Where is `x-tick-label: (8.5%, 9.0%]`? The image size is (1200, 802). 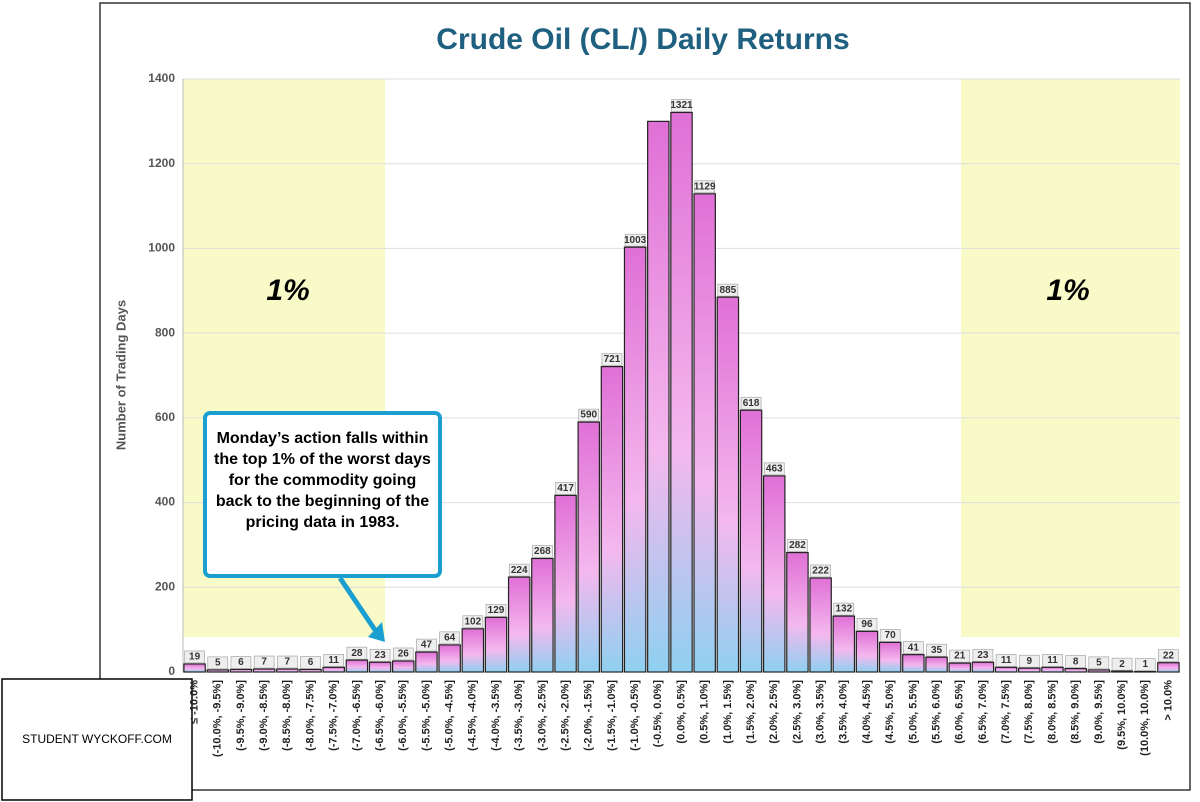
x-tick-label: (8.5%, 9.0%] is located at coordinates (1076, 712).